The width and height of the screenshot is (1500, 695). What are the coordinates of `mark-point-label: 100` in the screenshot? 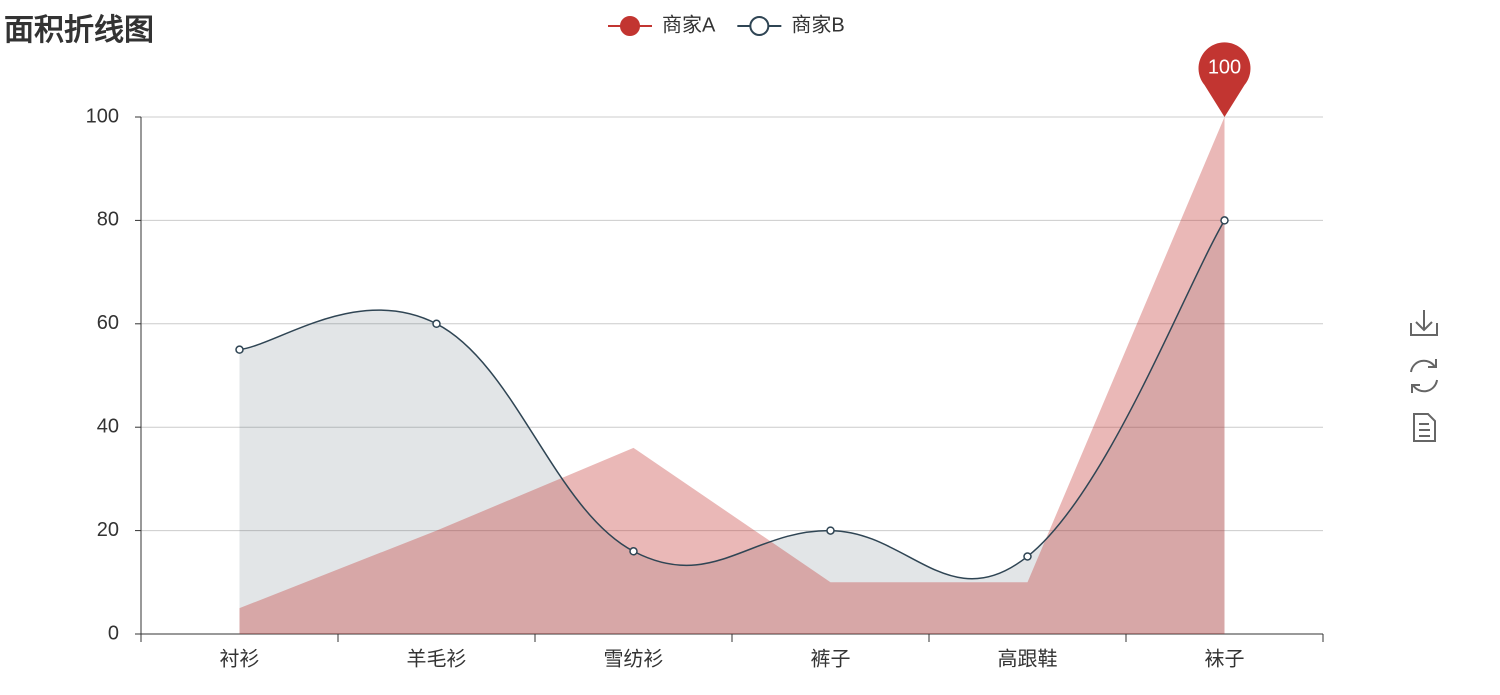 It's located at (1224, 67).